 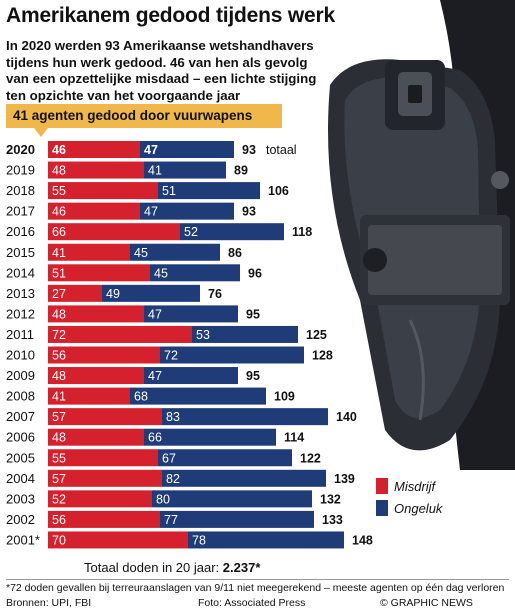 I want to click on footer-divider, so click(x=257, y=579).